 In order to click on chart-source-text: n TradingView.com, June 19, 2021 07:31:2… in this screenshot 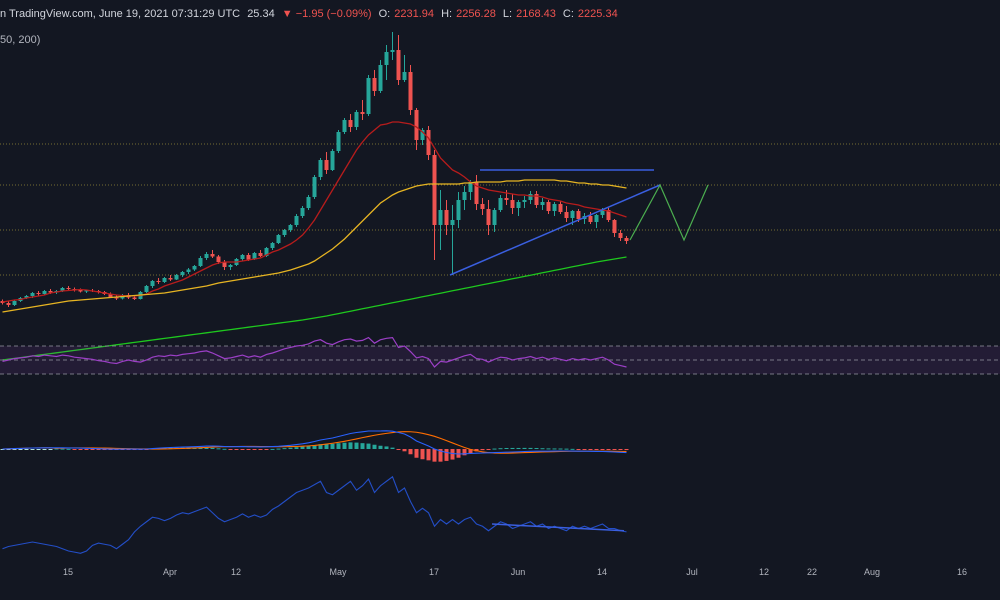, I will do `click(120, 14)`.